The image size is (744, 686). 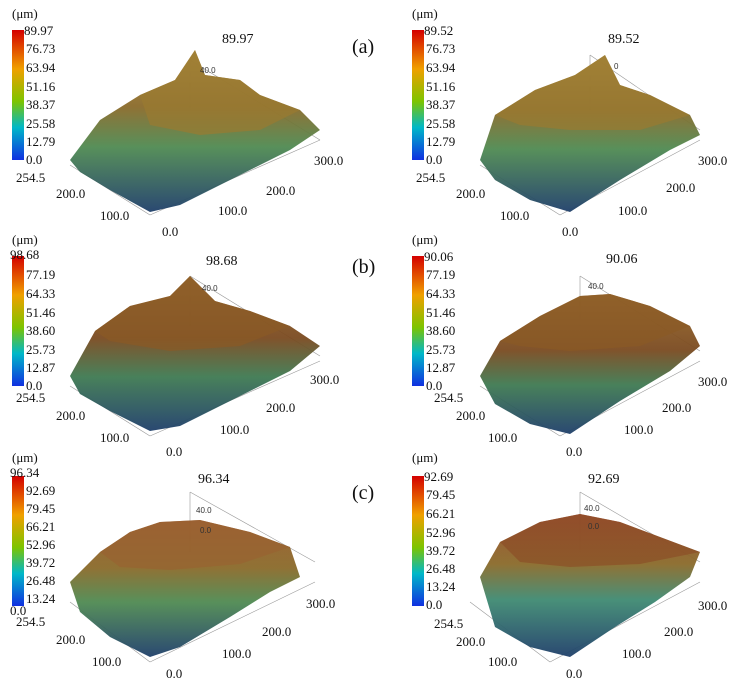 What do you see at coordinates (604, 479) in the screenshot?
I see `max-value: 92.69` at bounding box center [604, 479].